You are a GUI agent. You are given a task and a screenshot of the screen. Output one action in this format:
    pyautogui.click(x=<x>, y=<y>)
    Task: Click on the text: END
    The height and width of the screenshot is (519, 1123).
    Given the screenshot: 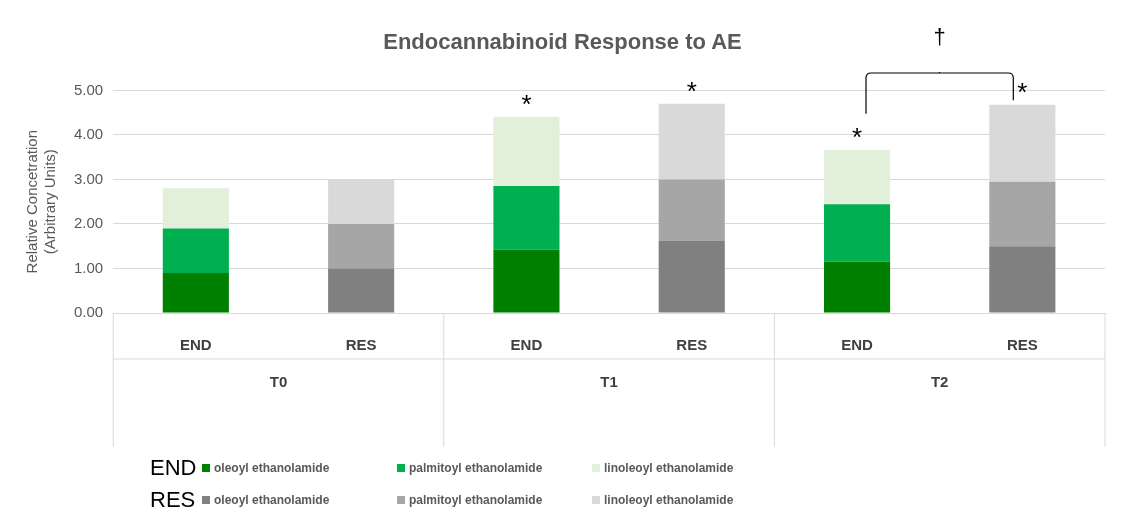 What is the action you would take?
    pyautogui.click(x=174, y=468)
    